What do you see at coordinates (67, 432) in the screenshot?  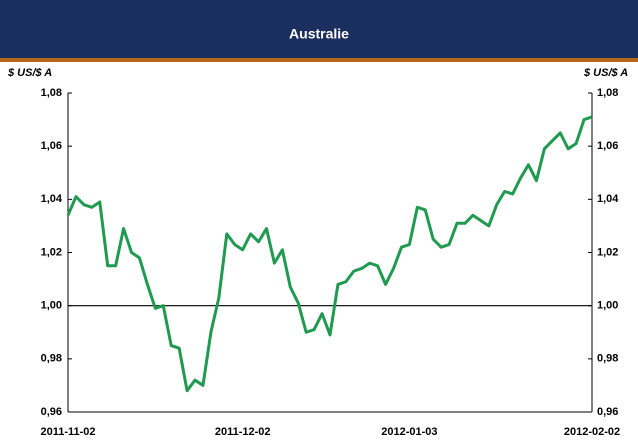 I see `x-tick-label: 2011-11-02` at bounding box center [67, 432].